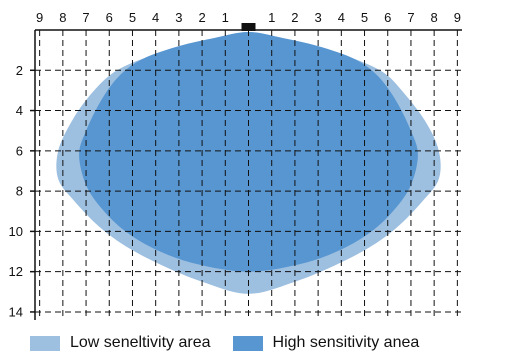 The image size is (522, 363). Describe the element at coordinates (19, 191) in the screenshot. I see `y-tick-label: 8` at that location.